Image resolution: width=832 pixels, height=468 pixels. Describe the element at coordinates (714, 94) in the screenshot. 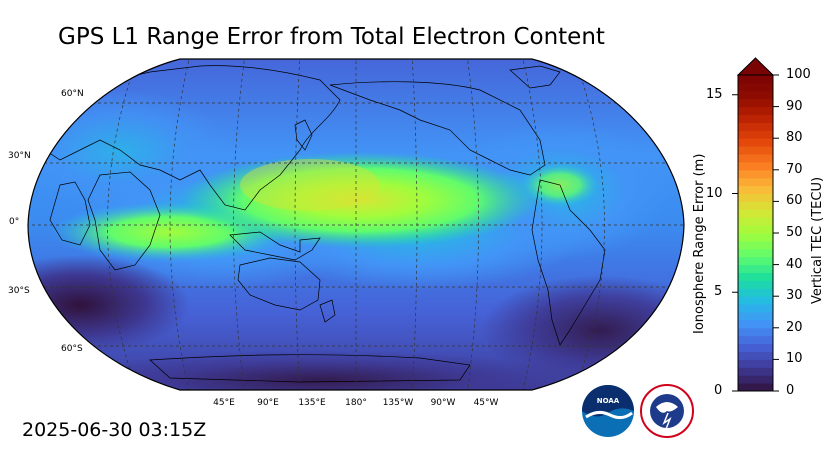

I see `left-tick-label: 15` at that location.